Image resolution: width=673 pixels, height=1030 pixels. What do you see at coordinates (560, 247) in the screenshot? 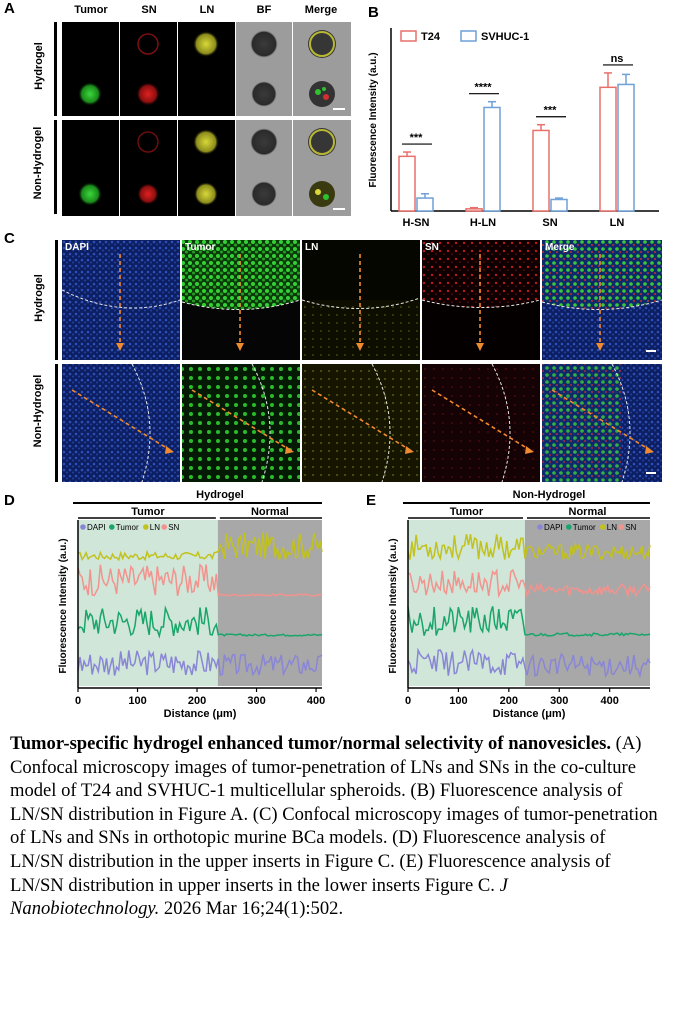
I see `panel-c-label-merge: Merge` at bounding box center [560, 247].